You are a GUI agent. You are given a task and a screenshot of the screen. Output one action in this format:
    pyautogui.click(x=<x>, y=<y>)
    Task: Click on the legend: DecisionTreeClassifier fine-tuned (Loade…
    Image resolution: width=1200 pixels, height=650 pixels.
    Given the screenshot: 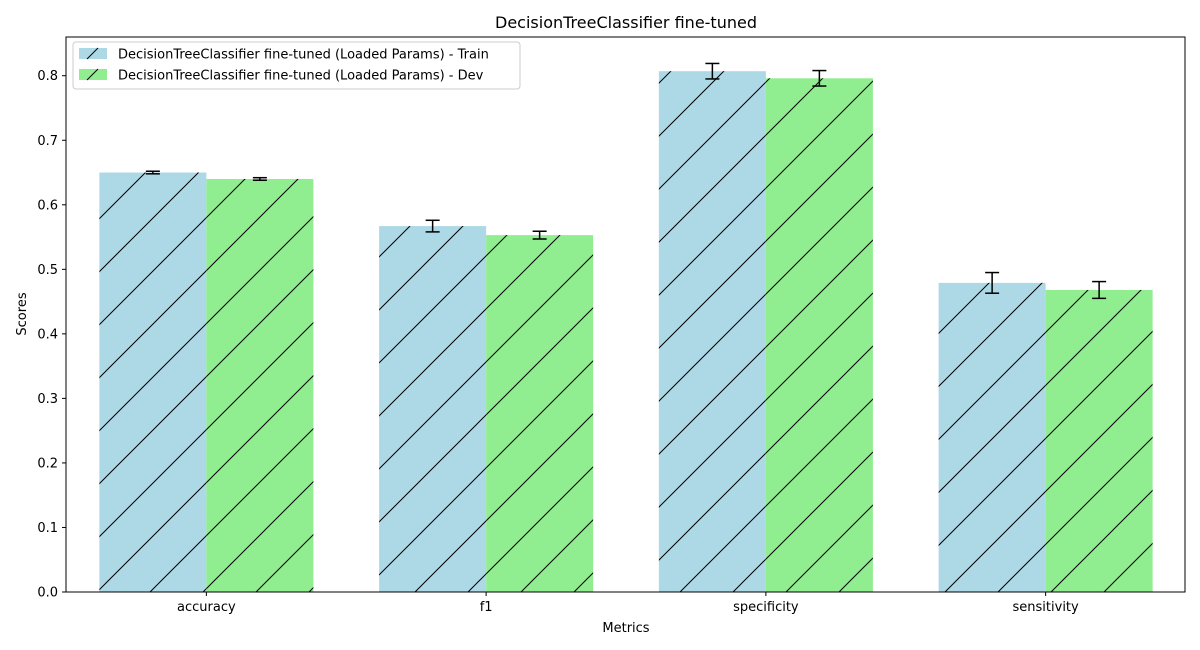 What is the action you would take?
    pyautogui.click(x=296, y=65)
    